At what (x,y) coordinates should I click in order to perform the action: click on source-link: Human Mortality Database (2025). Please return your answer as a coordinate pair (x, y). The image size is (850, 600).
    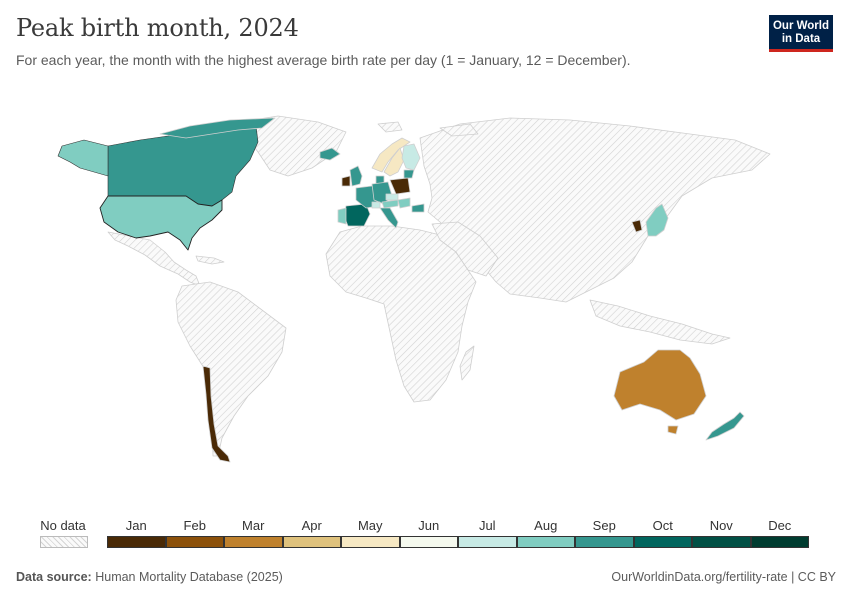
    Looking at the image, I should click on (189, 577).